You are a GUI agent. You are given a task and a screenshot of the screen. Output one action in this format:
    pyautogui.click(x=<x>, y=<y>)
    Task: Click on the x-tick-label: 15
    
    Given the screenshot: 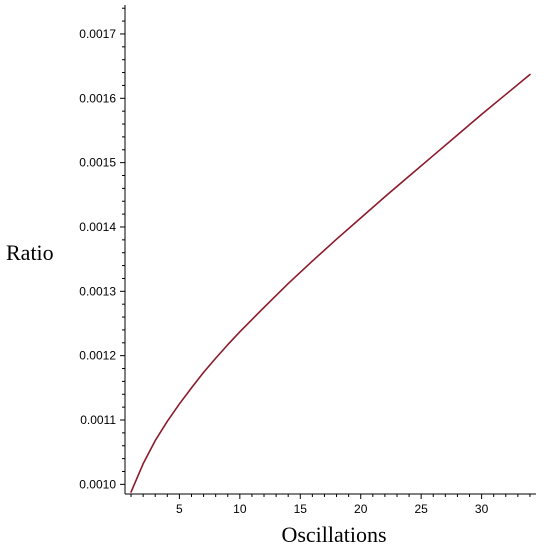 What is the action you would take?
    pyautogui.click(x=301, y=509)
    